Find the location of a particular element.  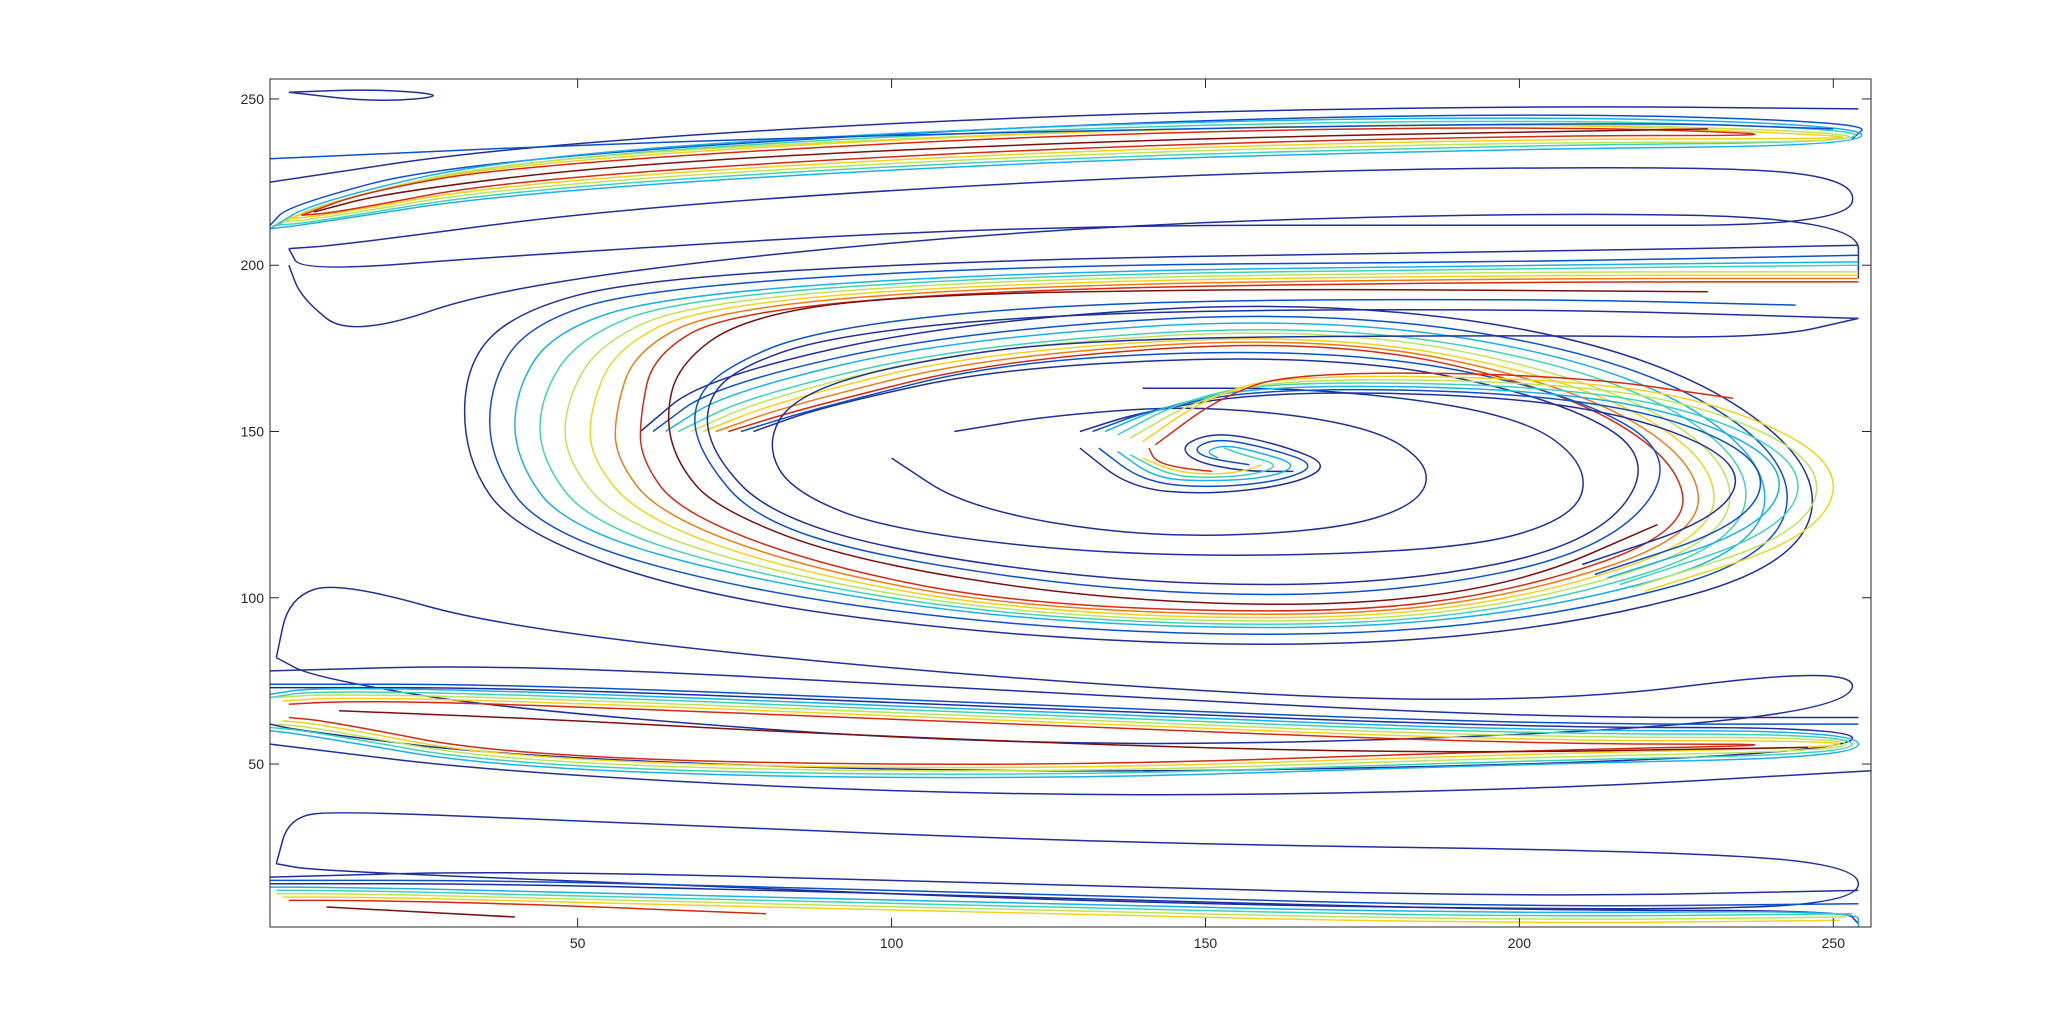

y-tick-label: 150 is located at coordinates (253, 432).